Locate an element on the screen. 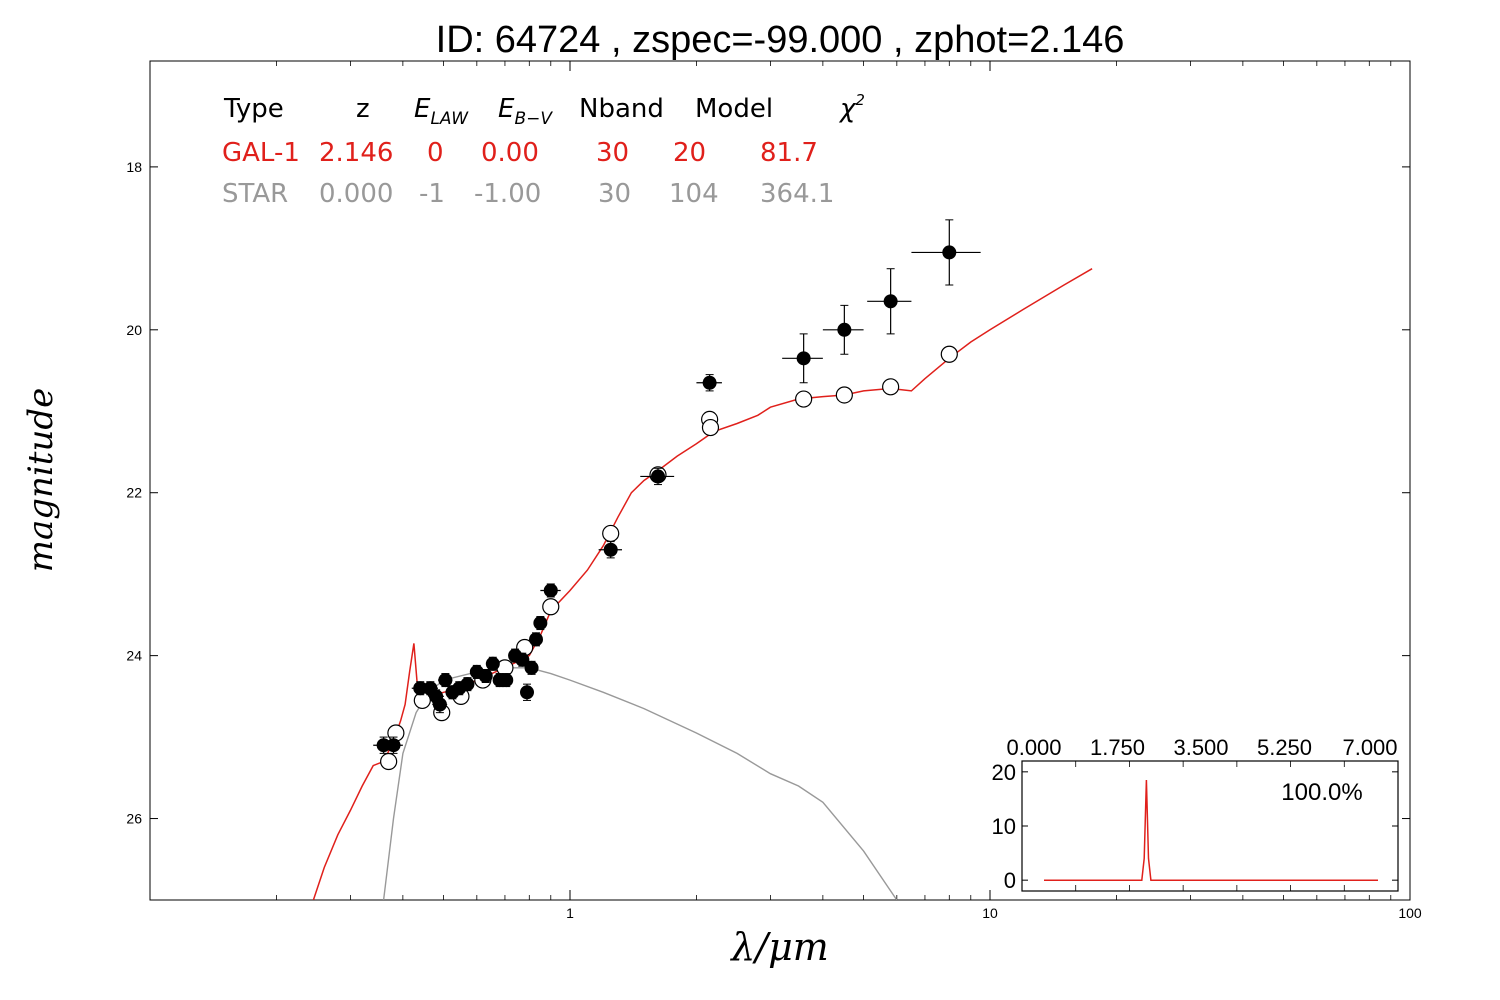 This screenshot has width=1500, height=1000. row-gal-ebv: 0.00 is located at coordinates (510, 153).